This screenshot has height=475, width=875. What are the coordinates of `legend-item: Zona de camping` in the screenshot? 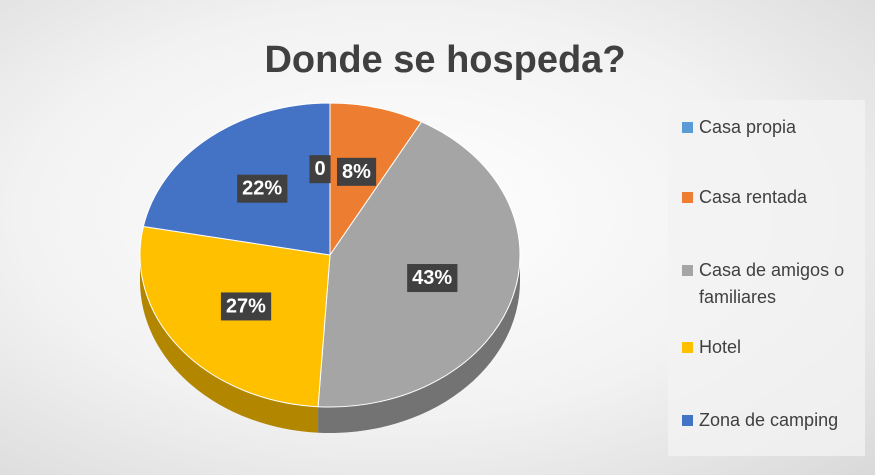 It's located at (772, 420).